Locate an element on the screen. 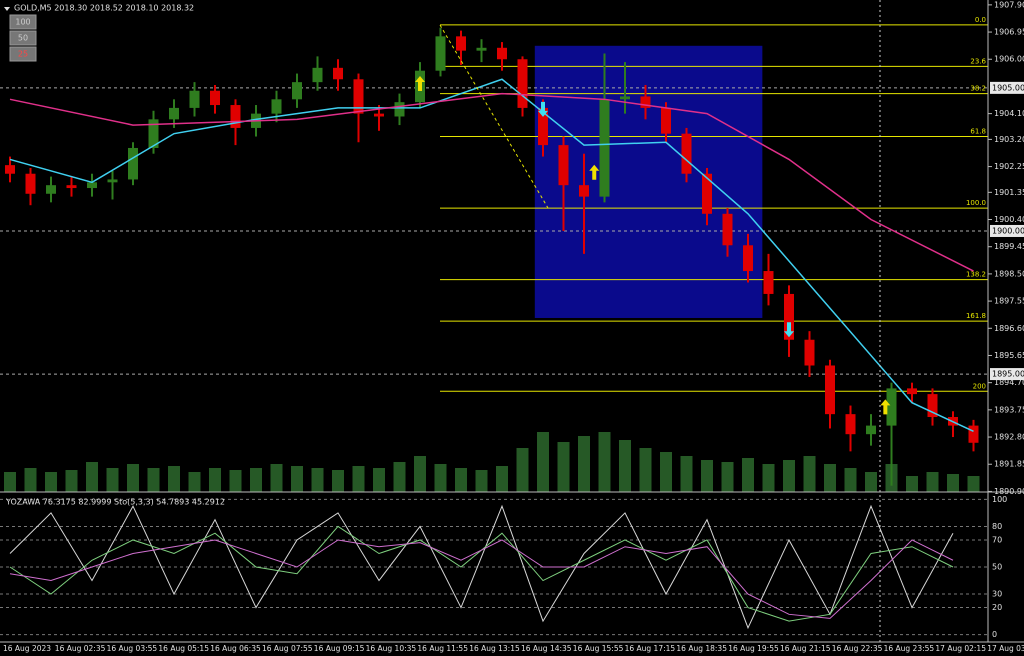  y-tick-label: 1898.50 is located at coordinates (1009, 273).